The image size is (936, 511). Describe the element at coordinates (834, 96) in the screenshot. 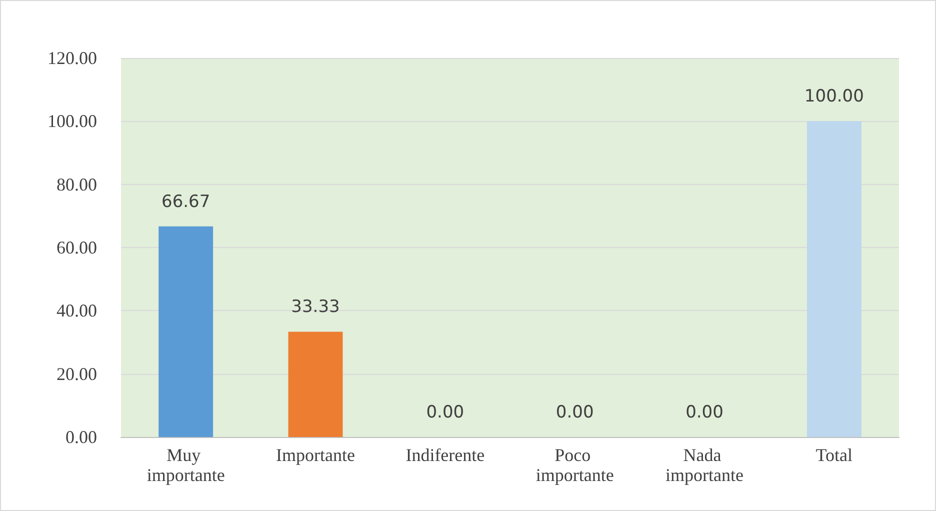

I see `data-label: 100.00` at that location.